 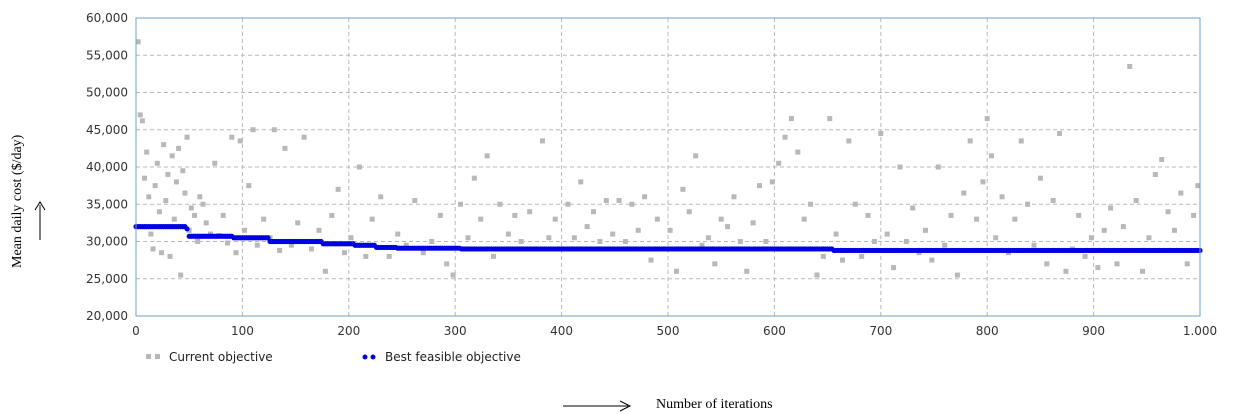 I want to click on series-best-feasible-objective, so click(x=668, y=239).